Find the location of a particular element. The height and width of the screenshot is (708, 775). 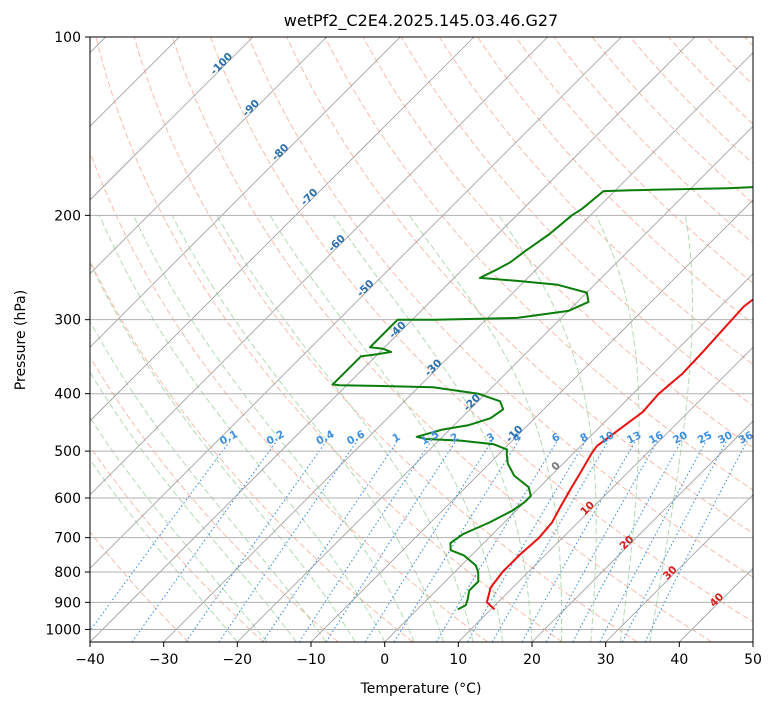

mixing-ratio-label: 0.1 is located at coordinates (229, 437).